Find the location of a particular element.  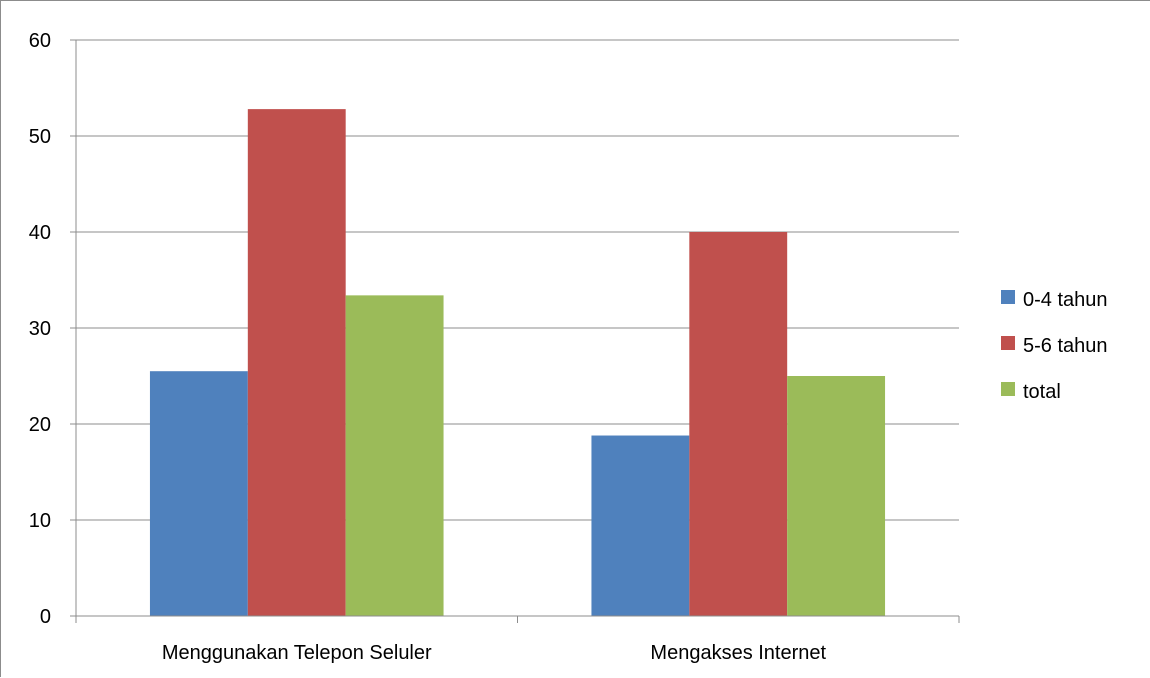

y-axis-tick-labels: 0 10 20 30 40 50 60 is located at coordinates (40, 329).